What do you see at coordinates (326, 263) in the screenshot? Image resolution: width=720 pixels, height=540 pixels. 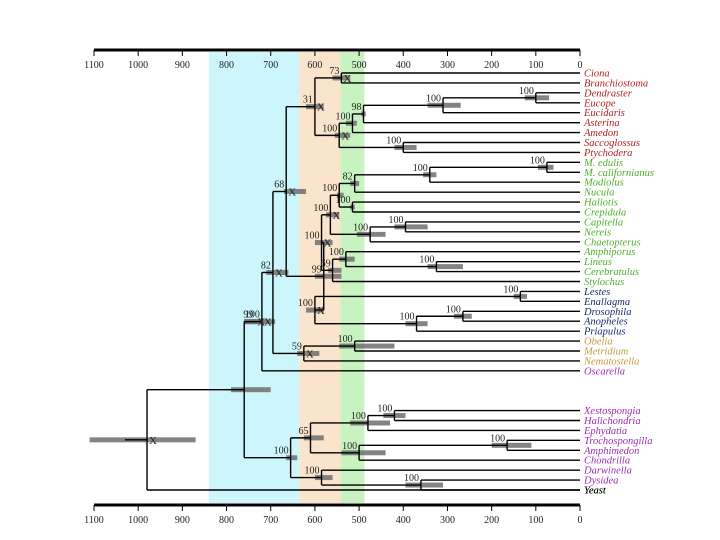 I see `support-label: 69` at bounding box center [326, 263].